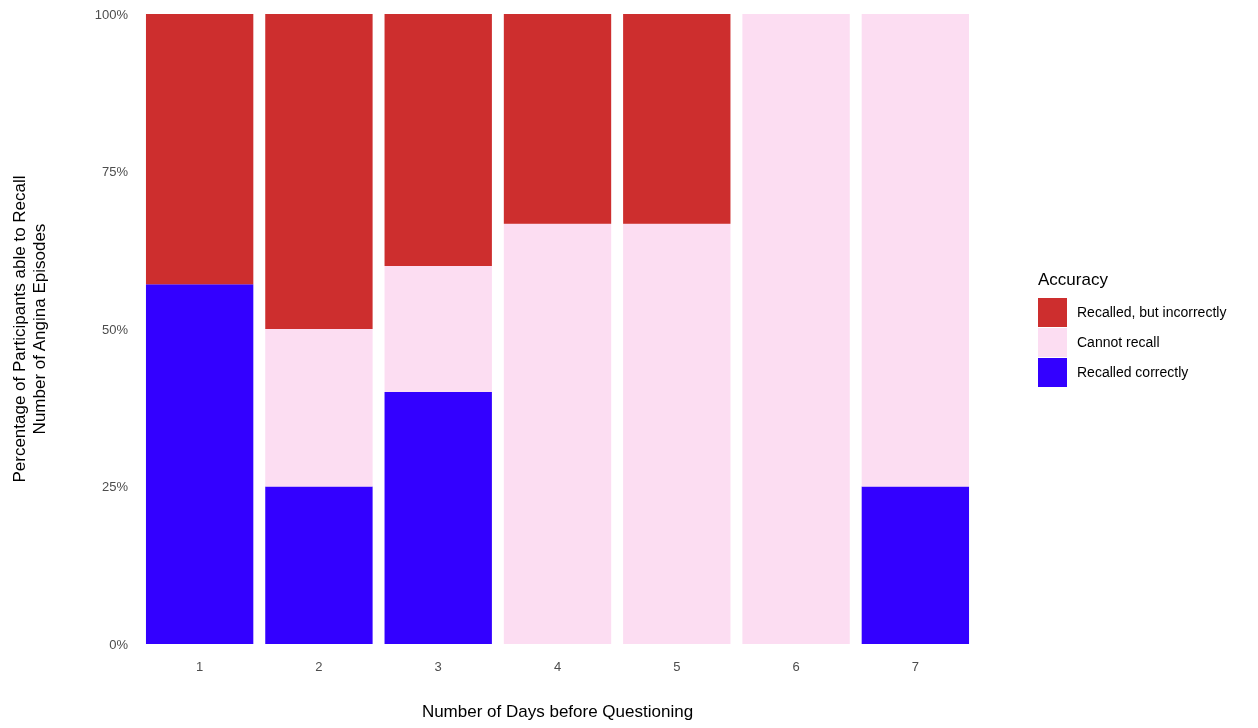 The image size is (1258, 728). Describe the element at coordinates (115, 329) in the screenshot. I see `y-tick-label: 50%` at that location.